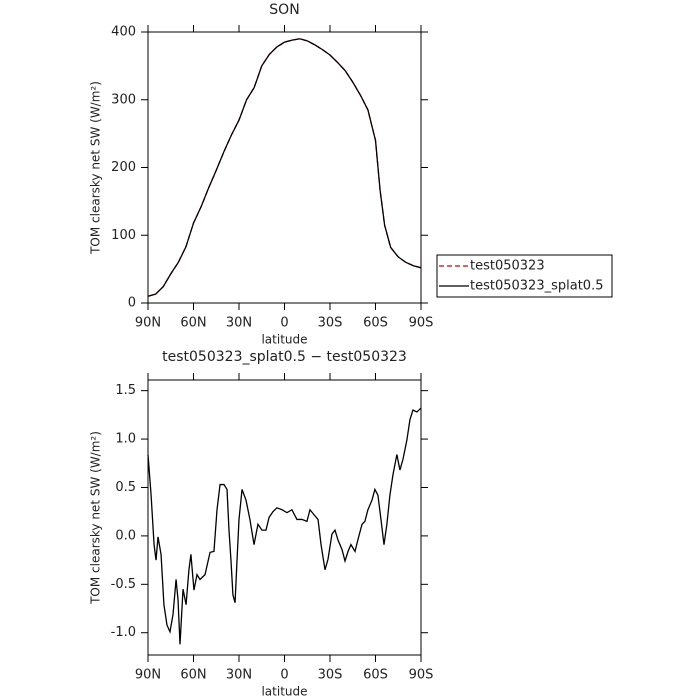 This screenshot has height=700, width=700. What do you see at coordinates (125, 439) in the screenshot?
I see `y-tick-label: 1.0` at bounding box center [125, 439].